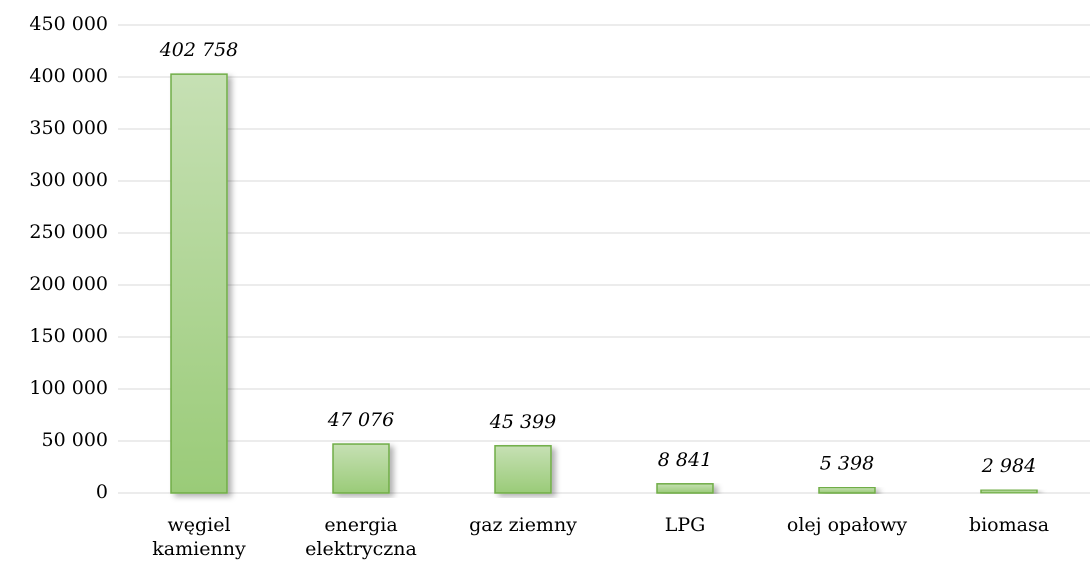 This screenshot has width=1092, height=562. I want to click on value-label: 5 398, so click(847, 463).